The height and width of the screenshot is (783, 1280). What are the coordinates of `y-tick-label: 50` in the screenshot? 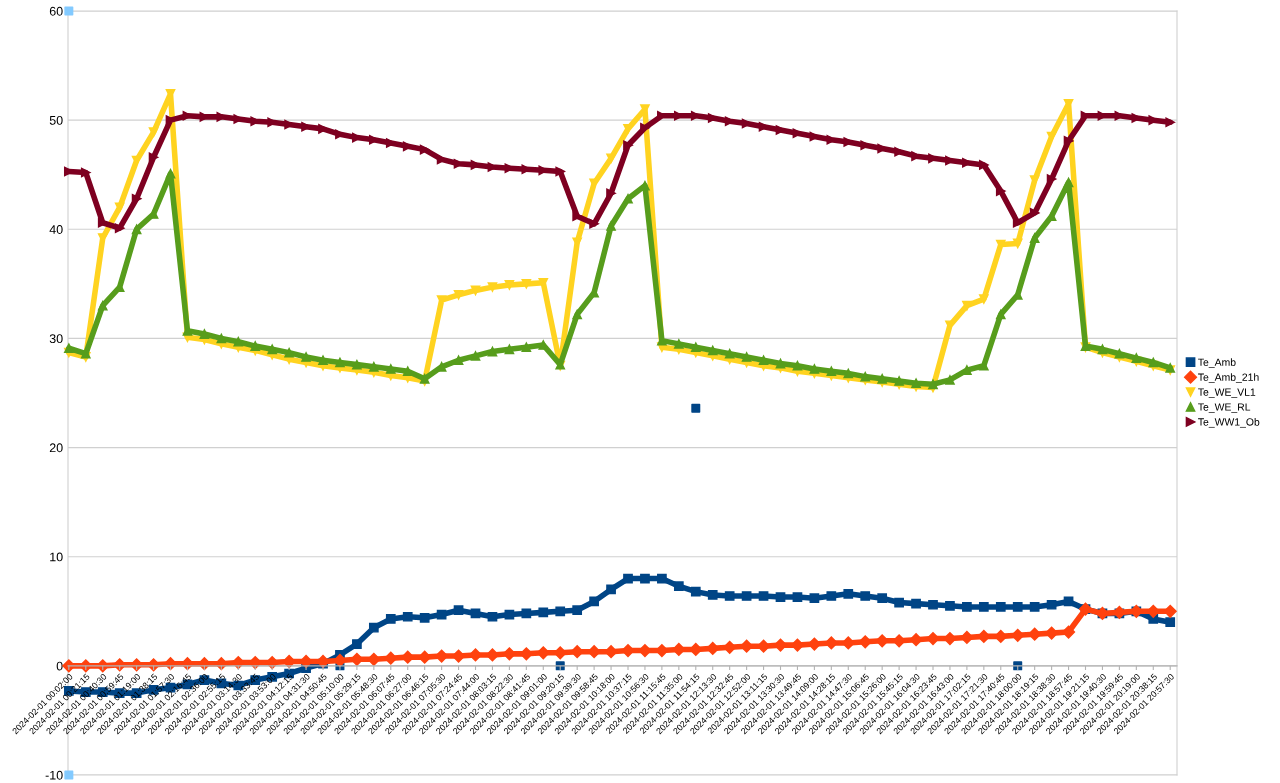 It's located at (56, 120).